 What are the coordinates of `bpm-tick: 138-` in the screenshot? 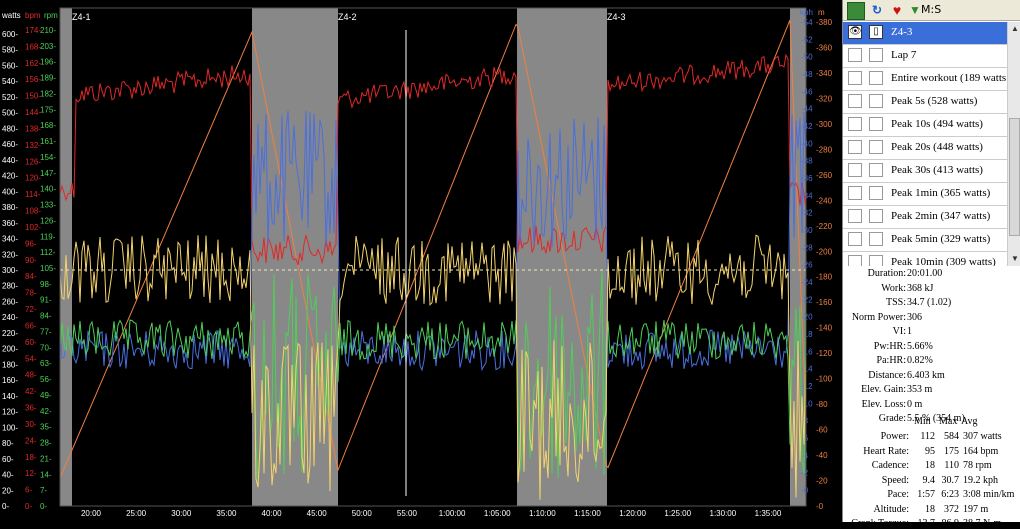 It's located at (33, 128).